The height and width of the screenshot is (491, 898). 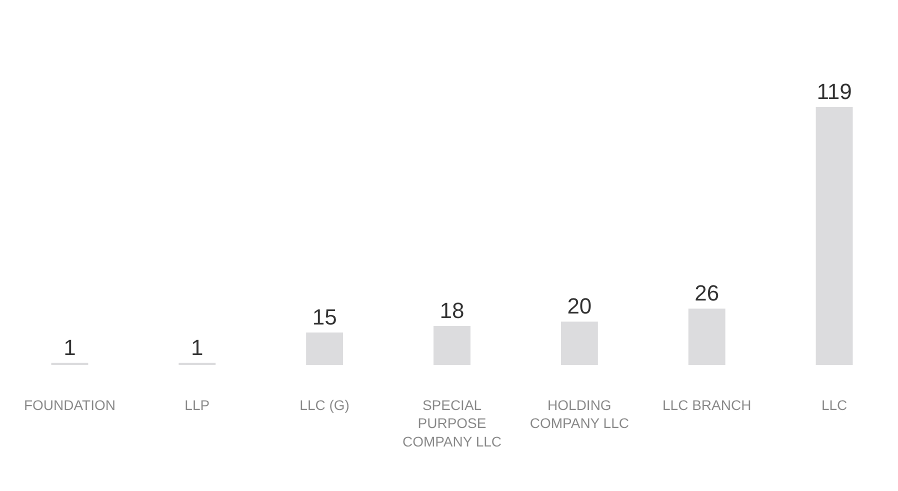 What do you see at coordinates (834, 405) in the screenshot?
I see `x-tick-label: LLC` at bounding box center [834, 405].